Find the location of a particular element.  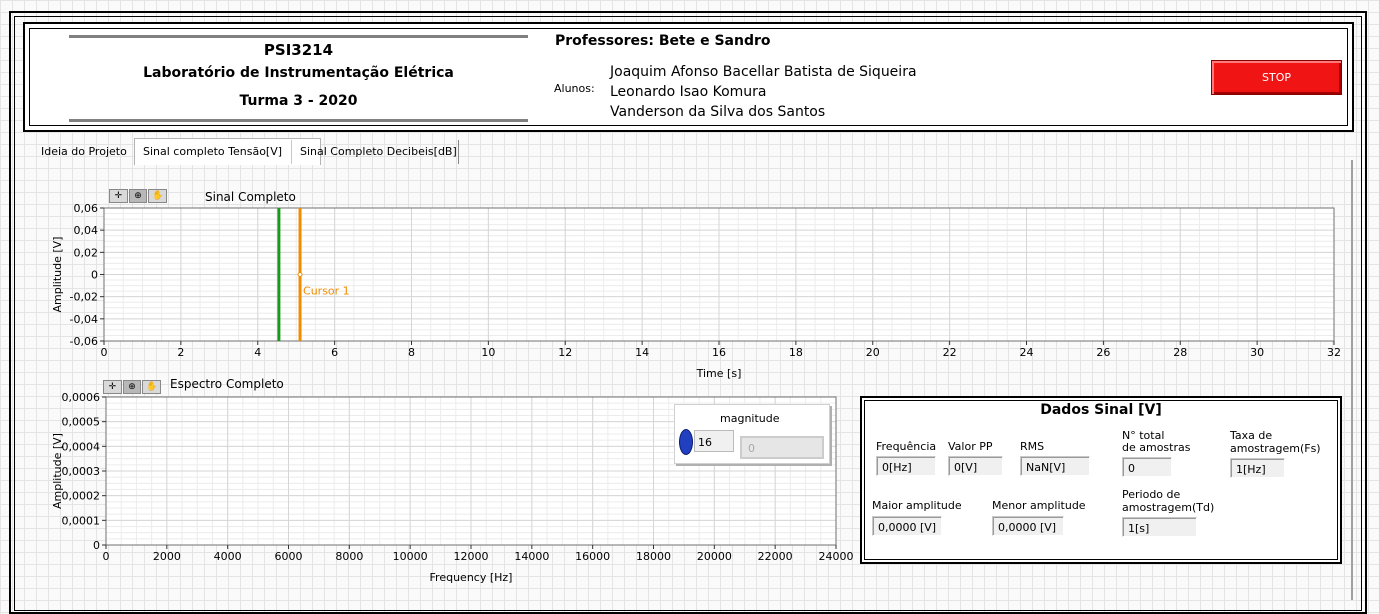

graph2-x-tick-label: 14000 is located at coordinates (531, 556).